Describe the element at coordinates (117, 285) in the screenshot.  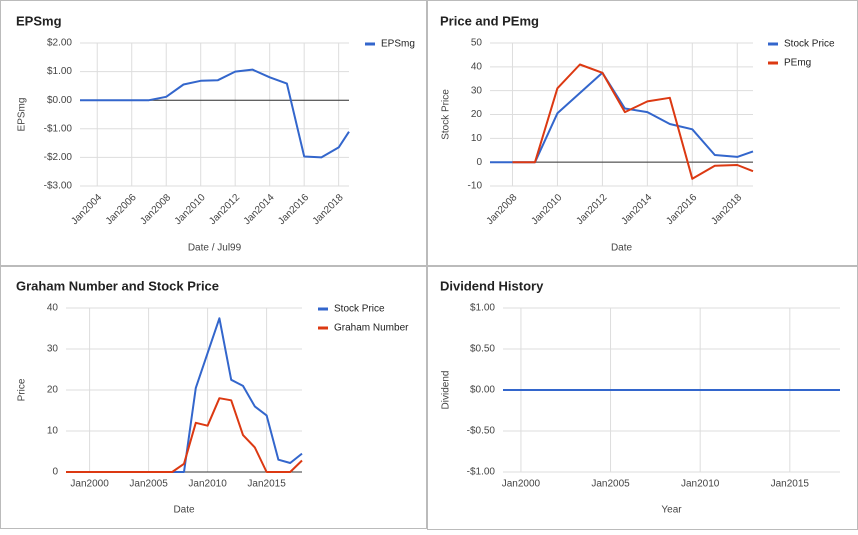
I see `chart-title: Graham Number and Stock Price` at that location.